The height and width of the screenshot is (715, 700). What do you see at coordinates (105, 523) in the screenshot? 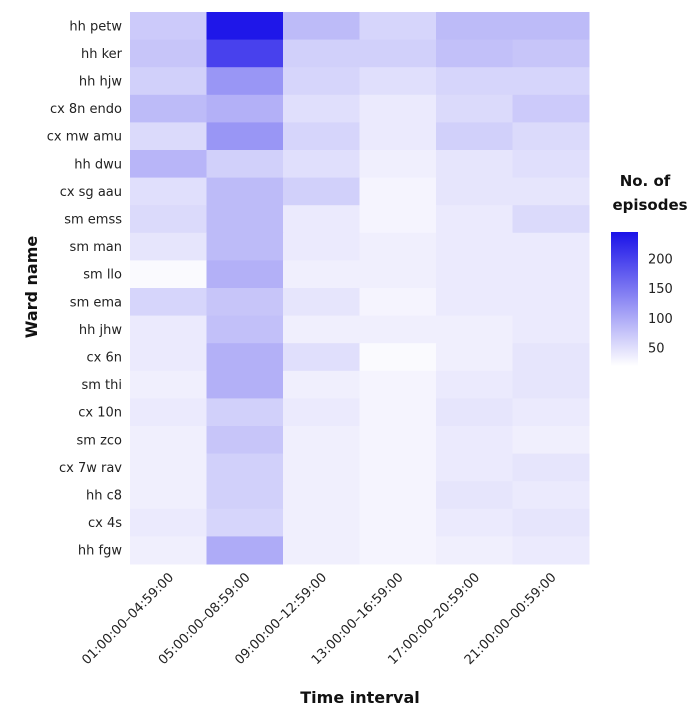
I see `y-tick-label: cx 4s` at bounding box center [105, 523].